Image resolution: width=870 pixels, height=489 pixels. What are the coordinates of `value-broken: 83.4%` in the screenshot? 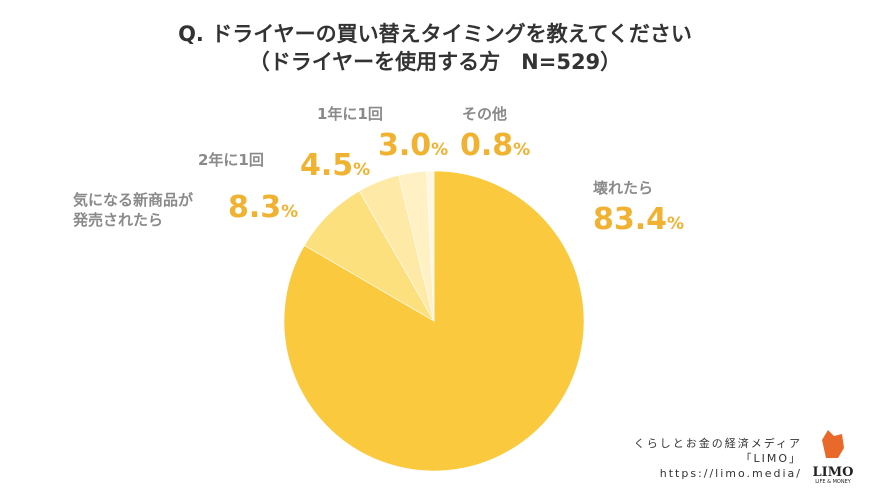 It's located at (639, 219).